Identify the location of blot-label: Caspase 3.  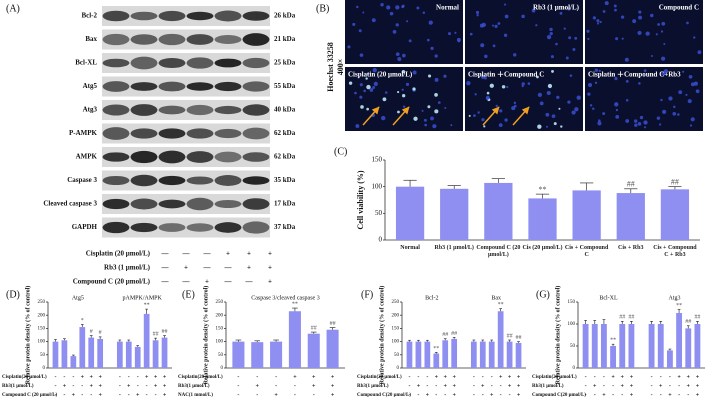
(82, 180).